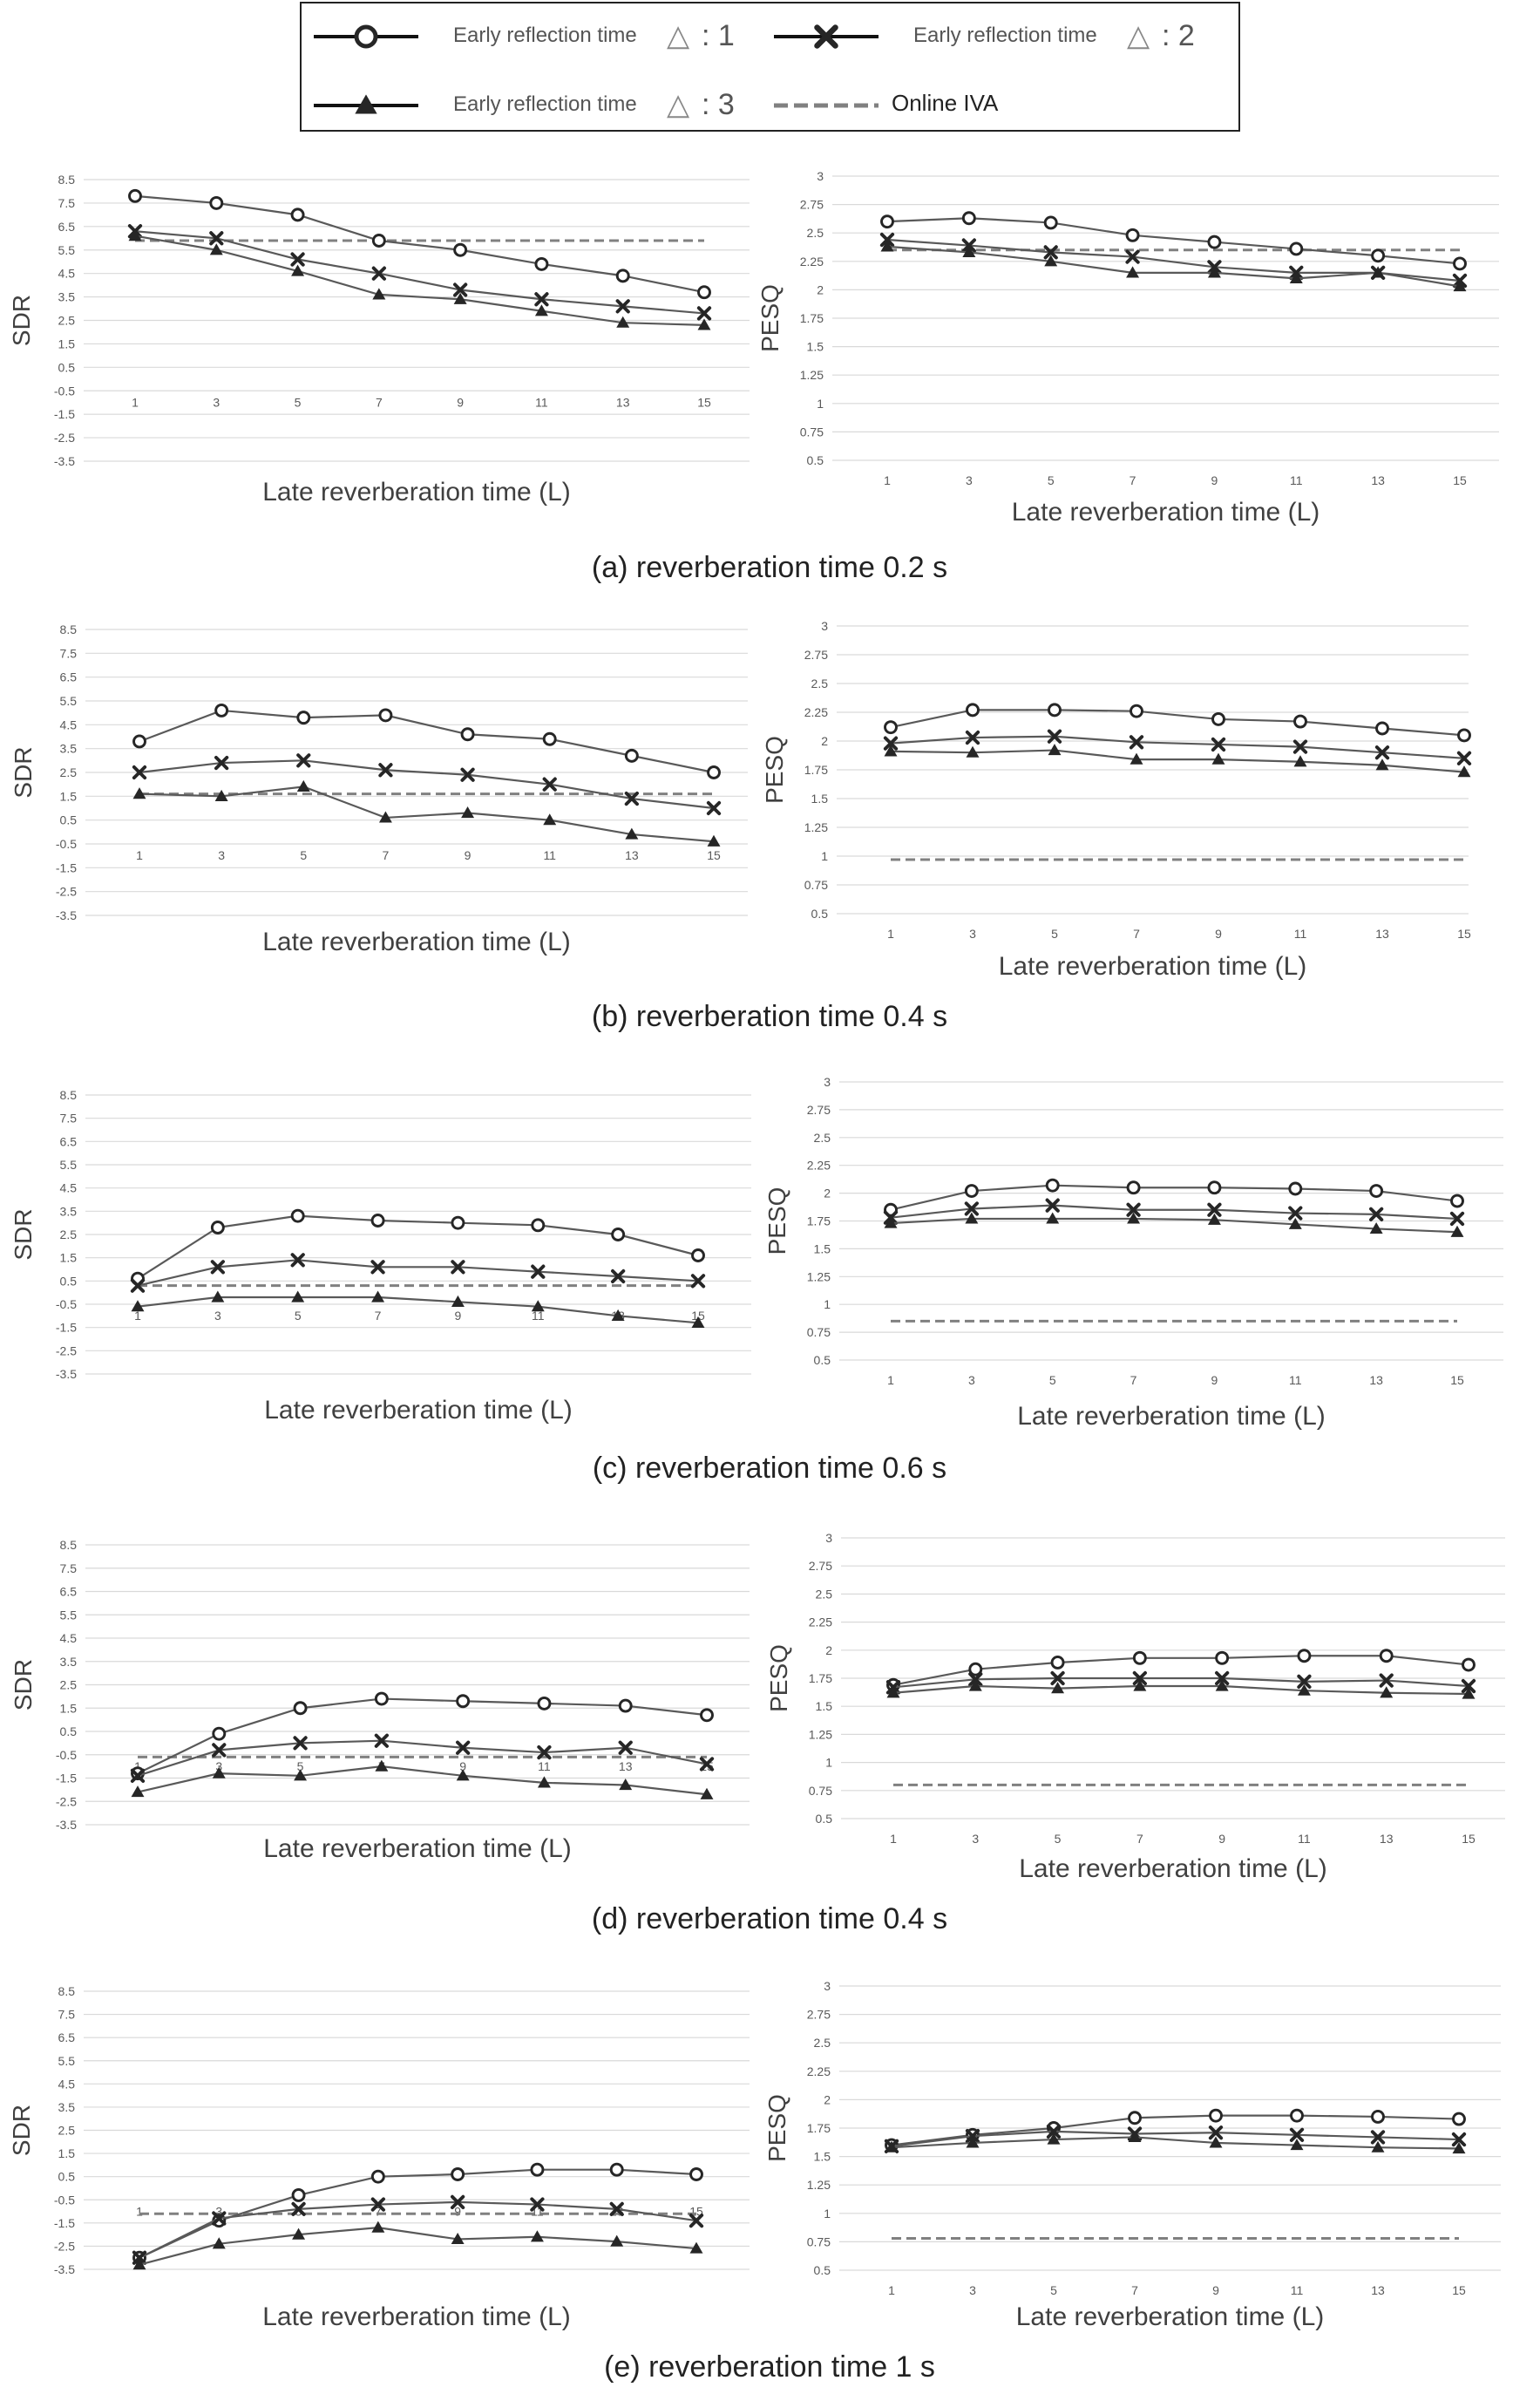 This screenshot has height=2394, width=1540. What do you see at coordinates (67, 297) in the screenshot?
I see `y-tick-label: 3.5` at bounding box center [67, 297].